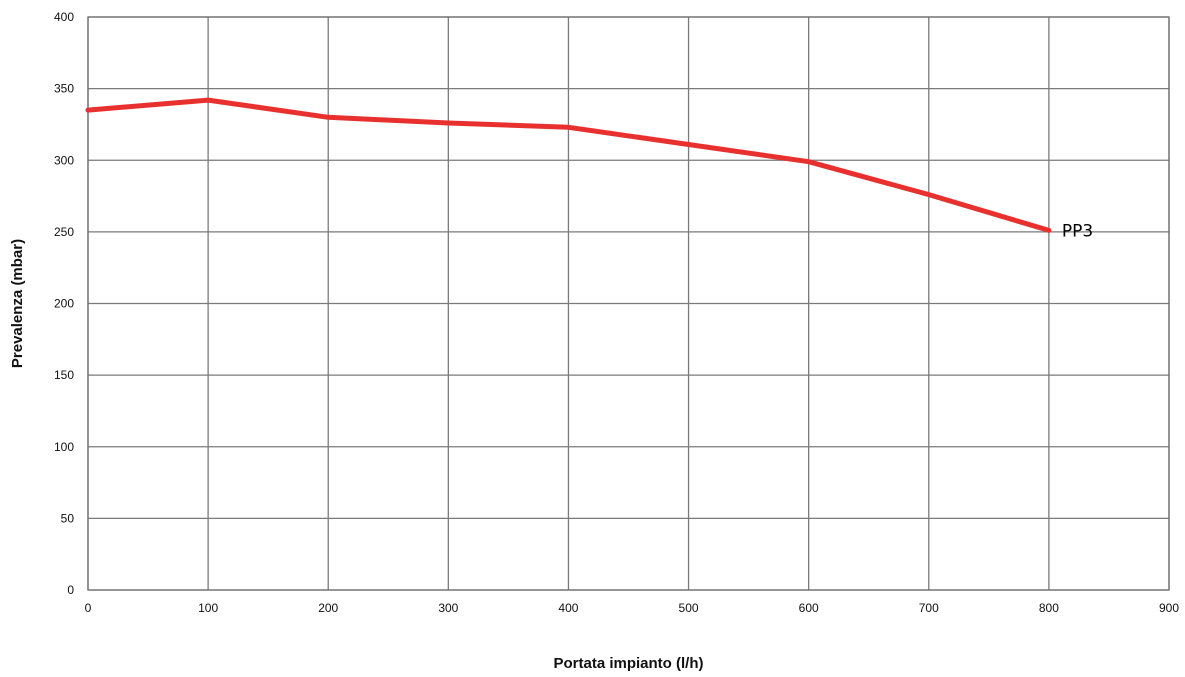 The width and height of the screenshot is (1185, 677). I want to click on y-tick-label: 200, so click(64, 304).